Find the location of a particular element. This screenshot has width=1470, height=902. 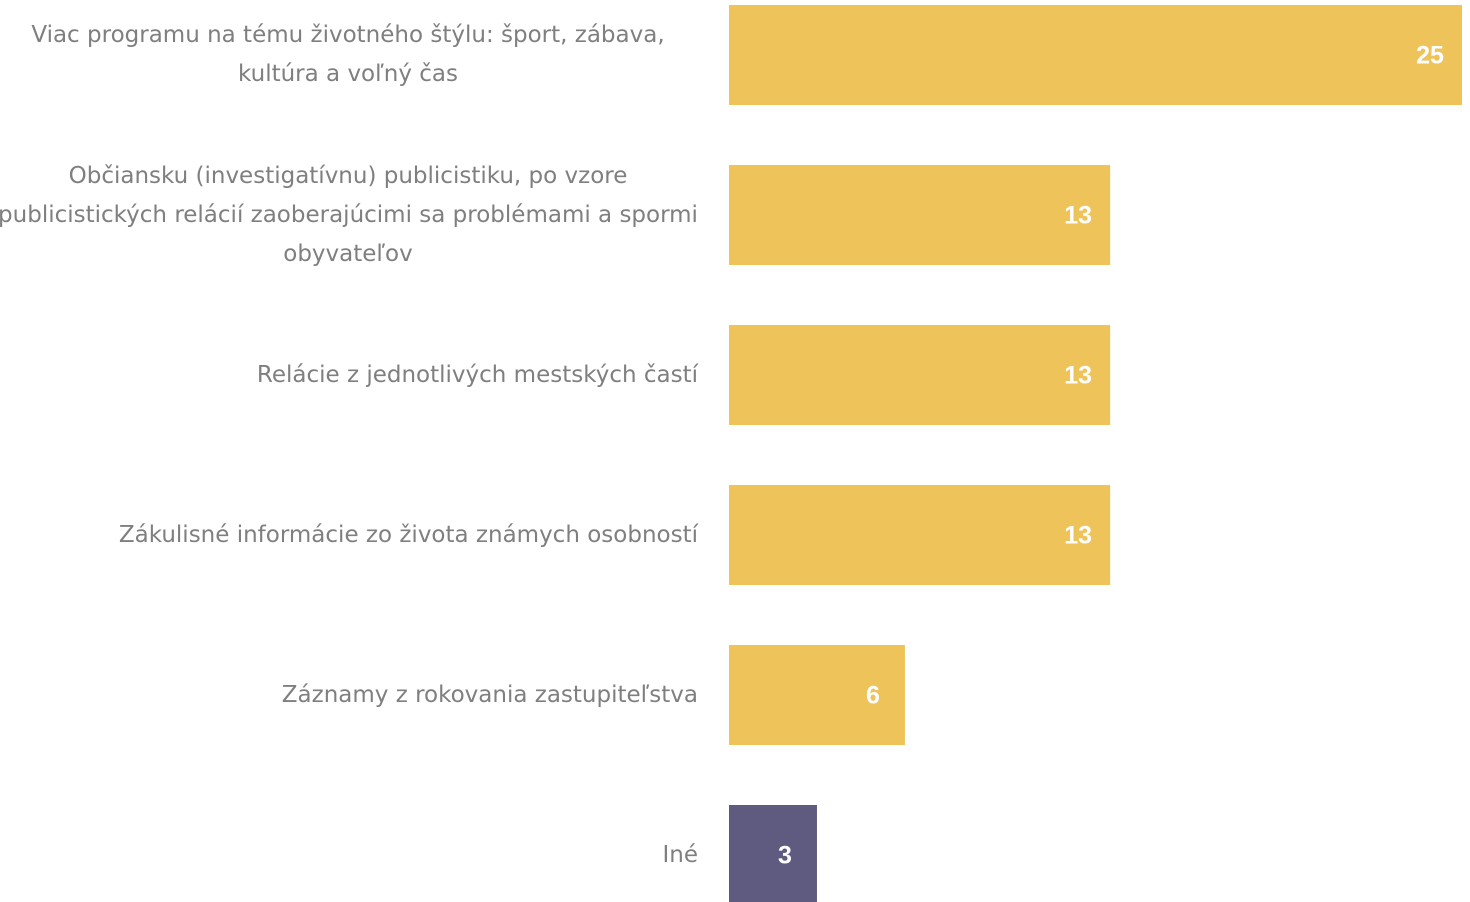

category-label: Iné is located at coordinates (349, 853).